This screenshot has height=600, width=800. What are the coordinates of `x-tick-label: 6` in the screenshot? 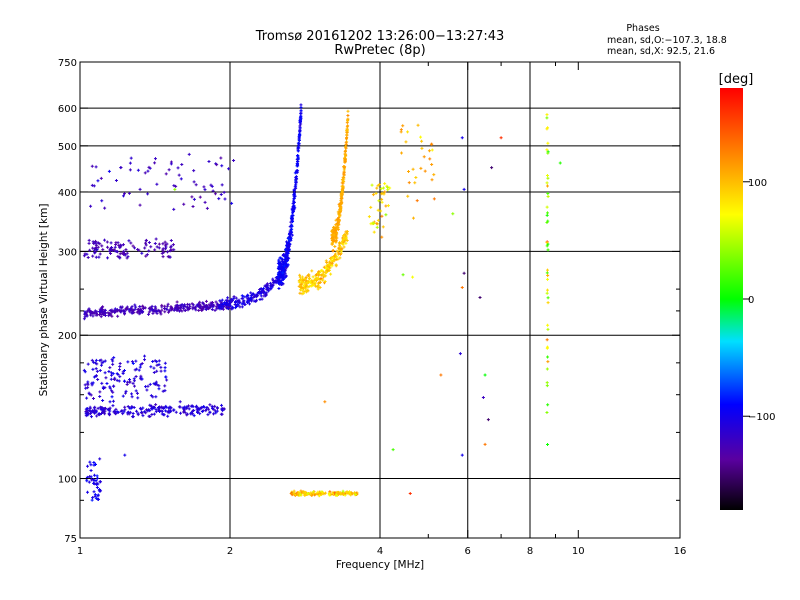 It's located at (468, 551).